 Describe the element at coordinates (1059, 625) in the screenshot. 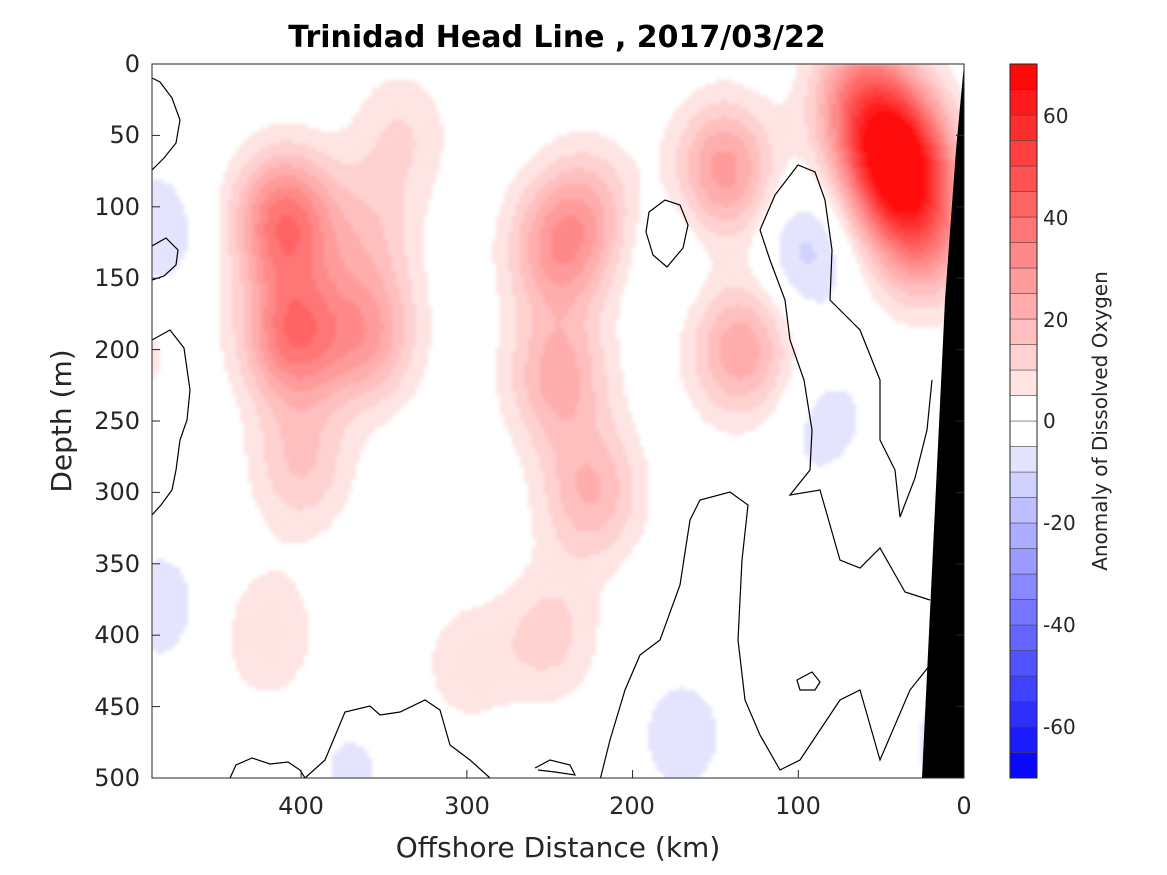

I see `colorbar-tick-label-minus-40: -40` at that location.